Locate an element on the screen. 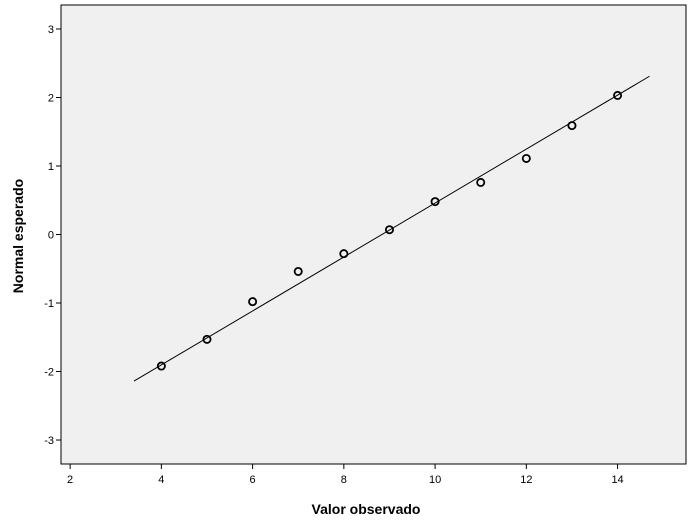  x-tick-label: 12 is located at coordinates (526, 480).